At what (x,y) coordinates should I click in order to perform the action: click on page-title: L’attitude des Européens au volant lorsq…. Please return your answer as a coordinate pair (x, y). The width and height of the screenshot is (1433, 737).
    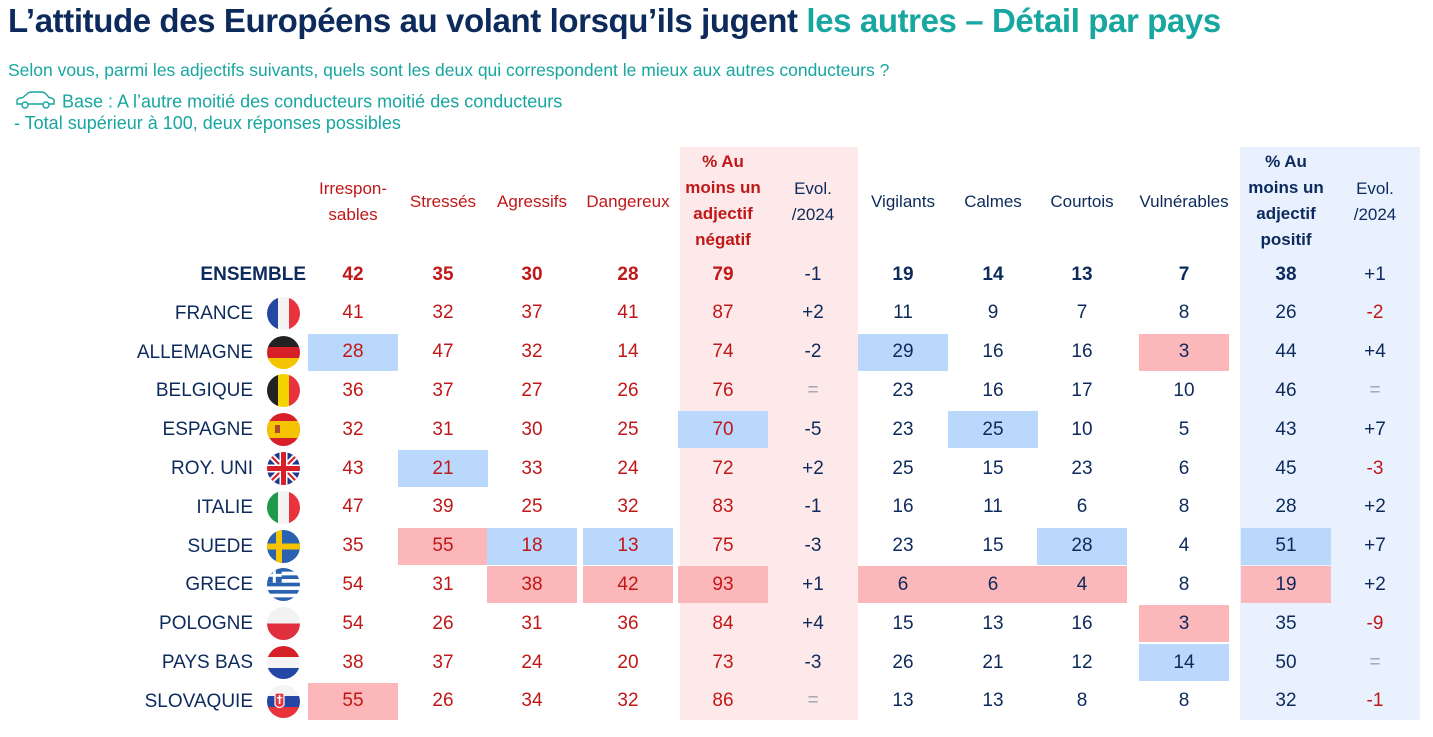
    Looking at the image, I should click on (614, 21).